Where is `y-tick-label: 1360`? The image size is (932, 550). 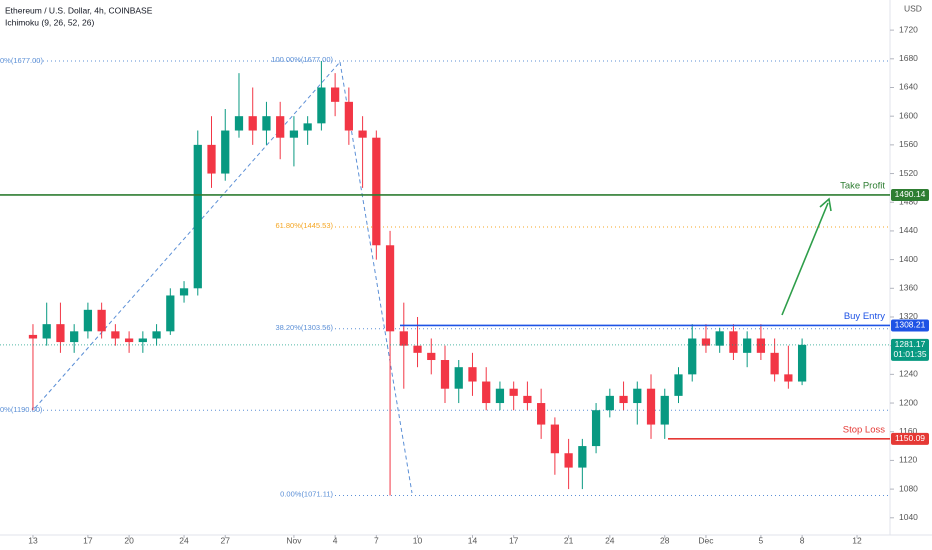
y-tick-label: 1360 is located at coordinates (908, 288).